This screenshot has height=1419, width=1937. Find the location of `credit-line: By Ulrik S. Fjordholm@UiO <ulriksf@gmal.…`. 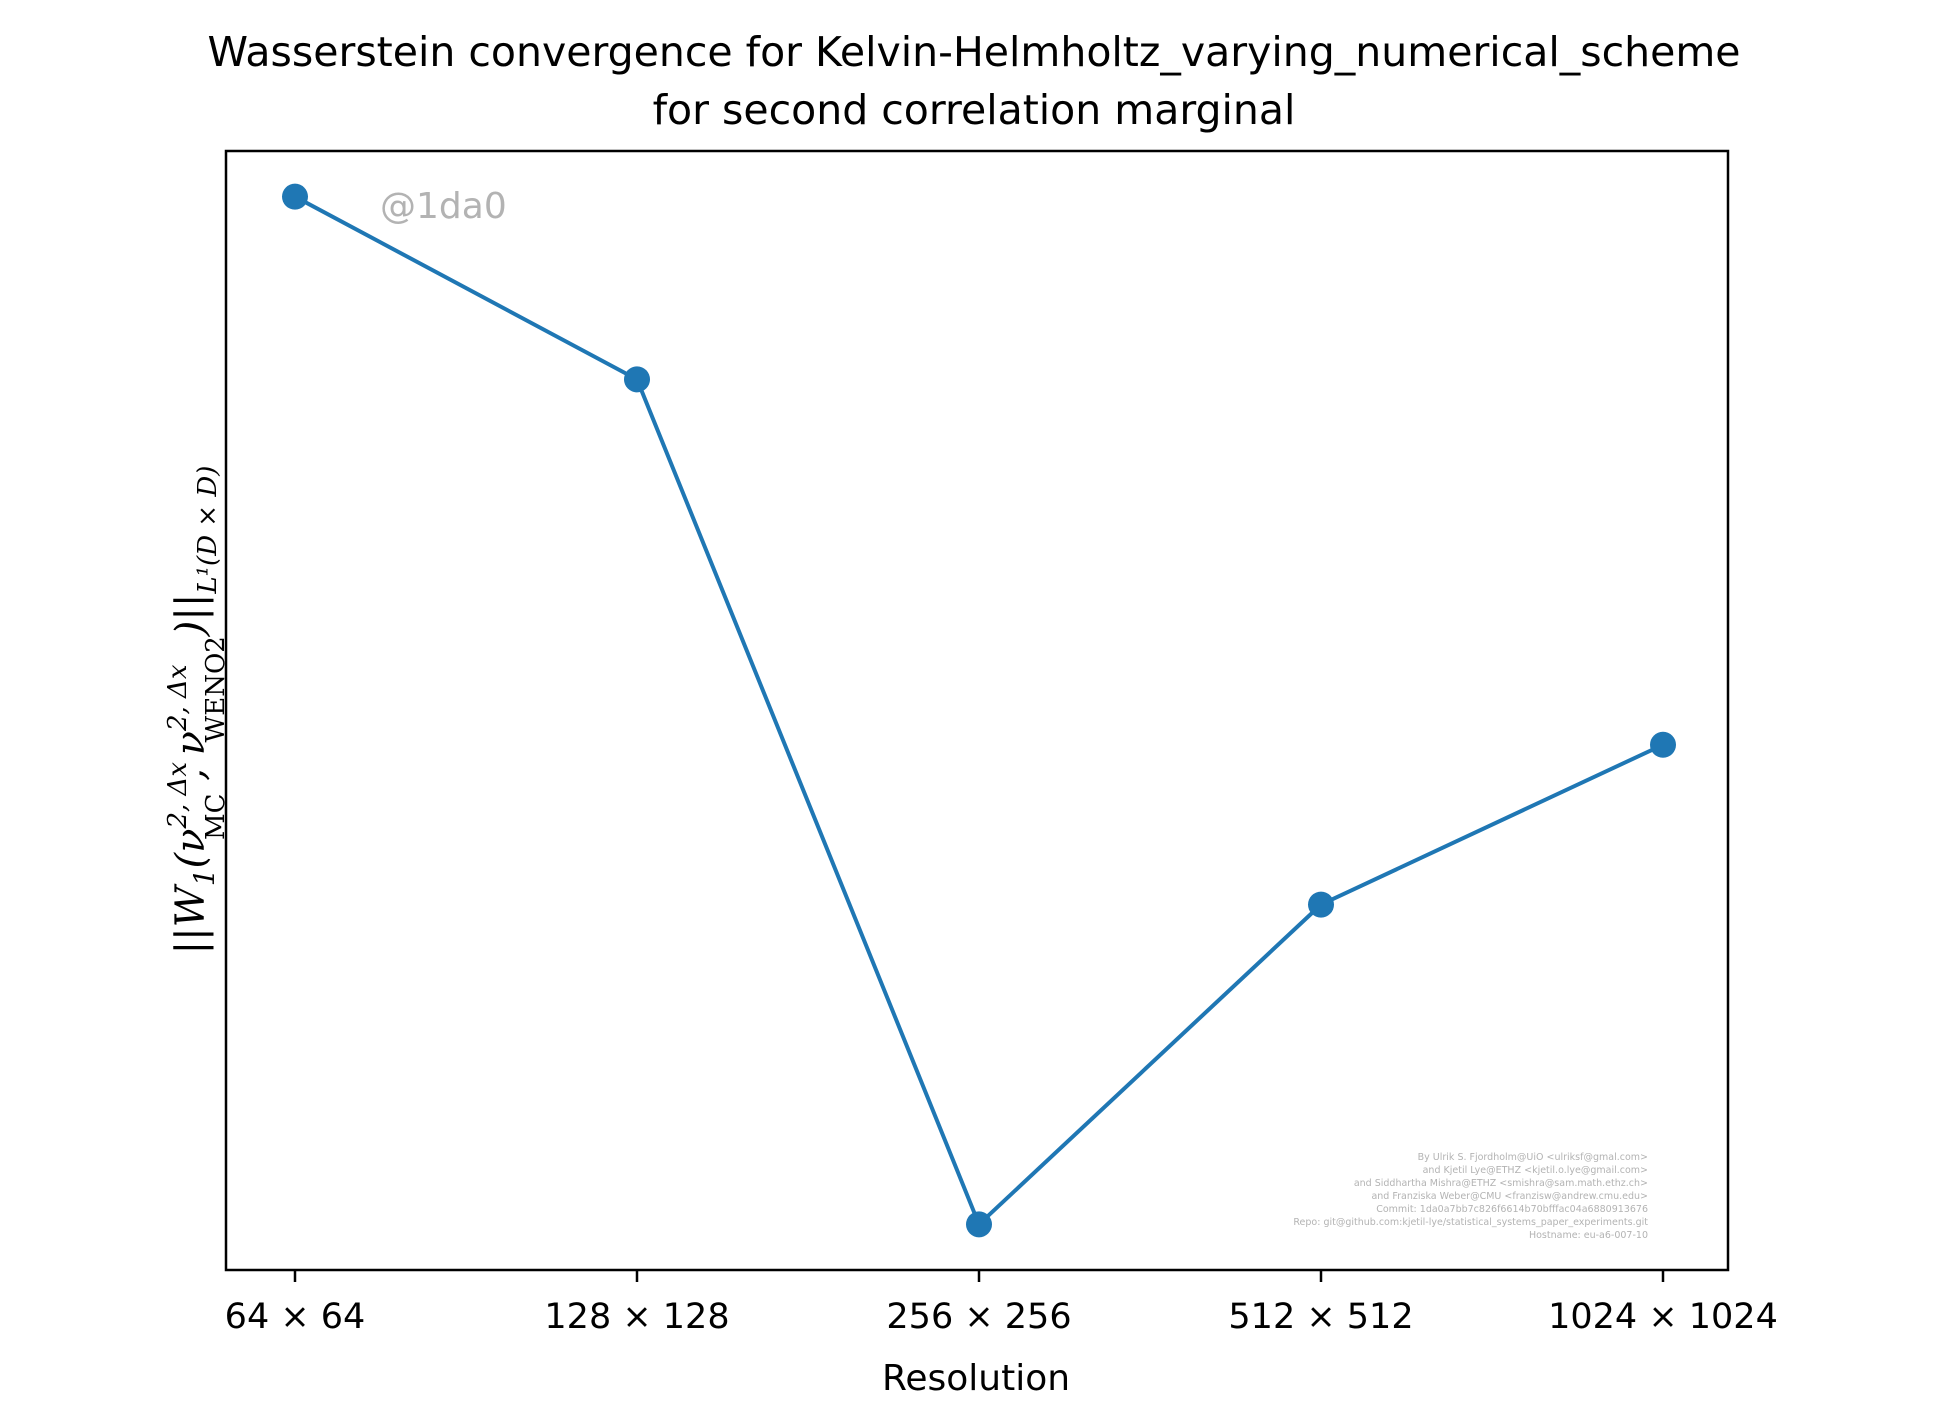

credit-line: By Ulrik S. Fjordholm@UiO <ulriksf@gmal.… is located at coordinates (1533, 1157).